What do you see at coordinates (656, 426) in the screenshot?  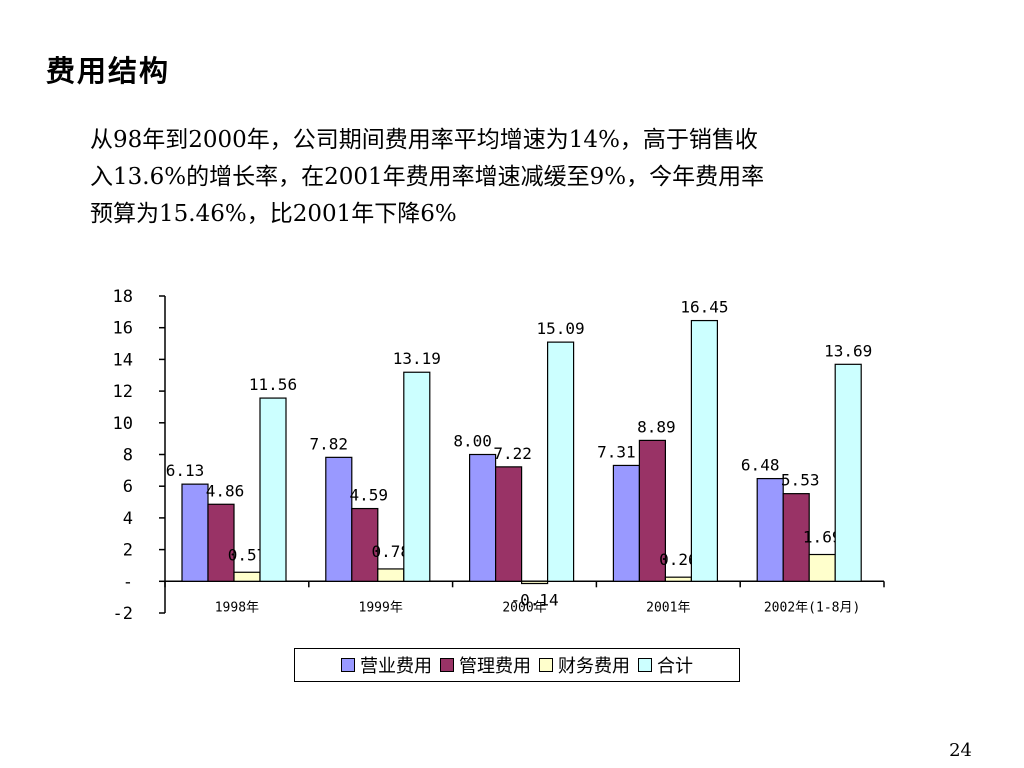 I see `data-label: 8.89` at bounding box center [656, 426].